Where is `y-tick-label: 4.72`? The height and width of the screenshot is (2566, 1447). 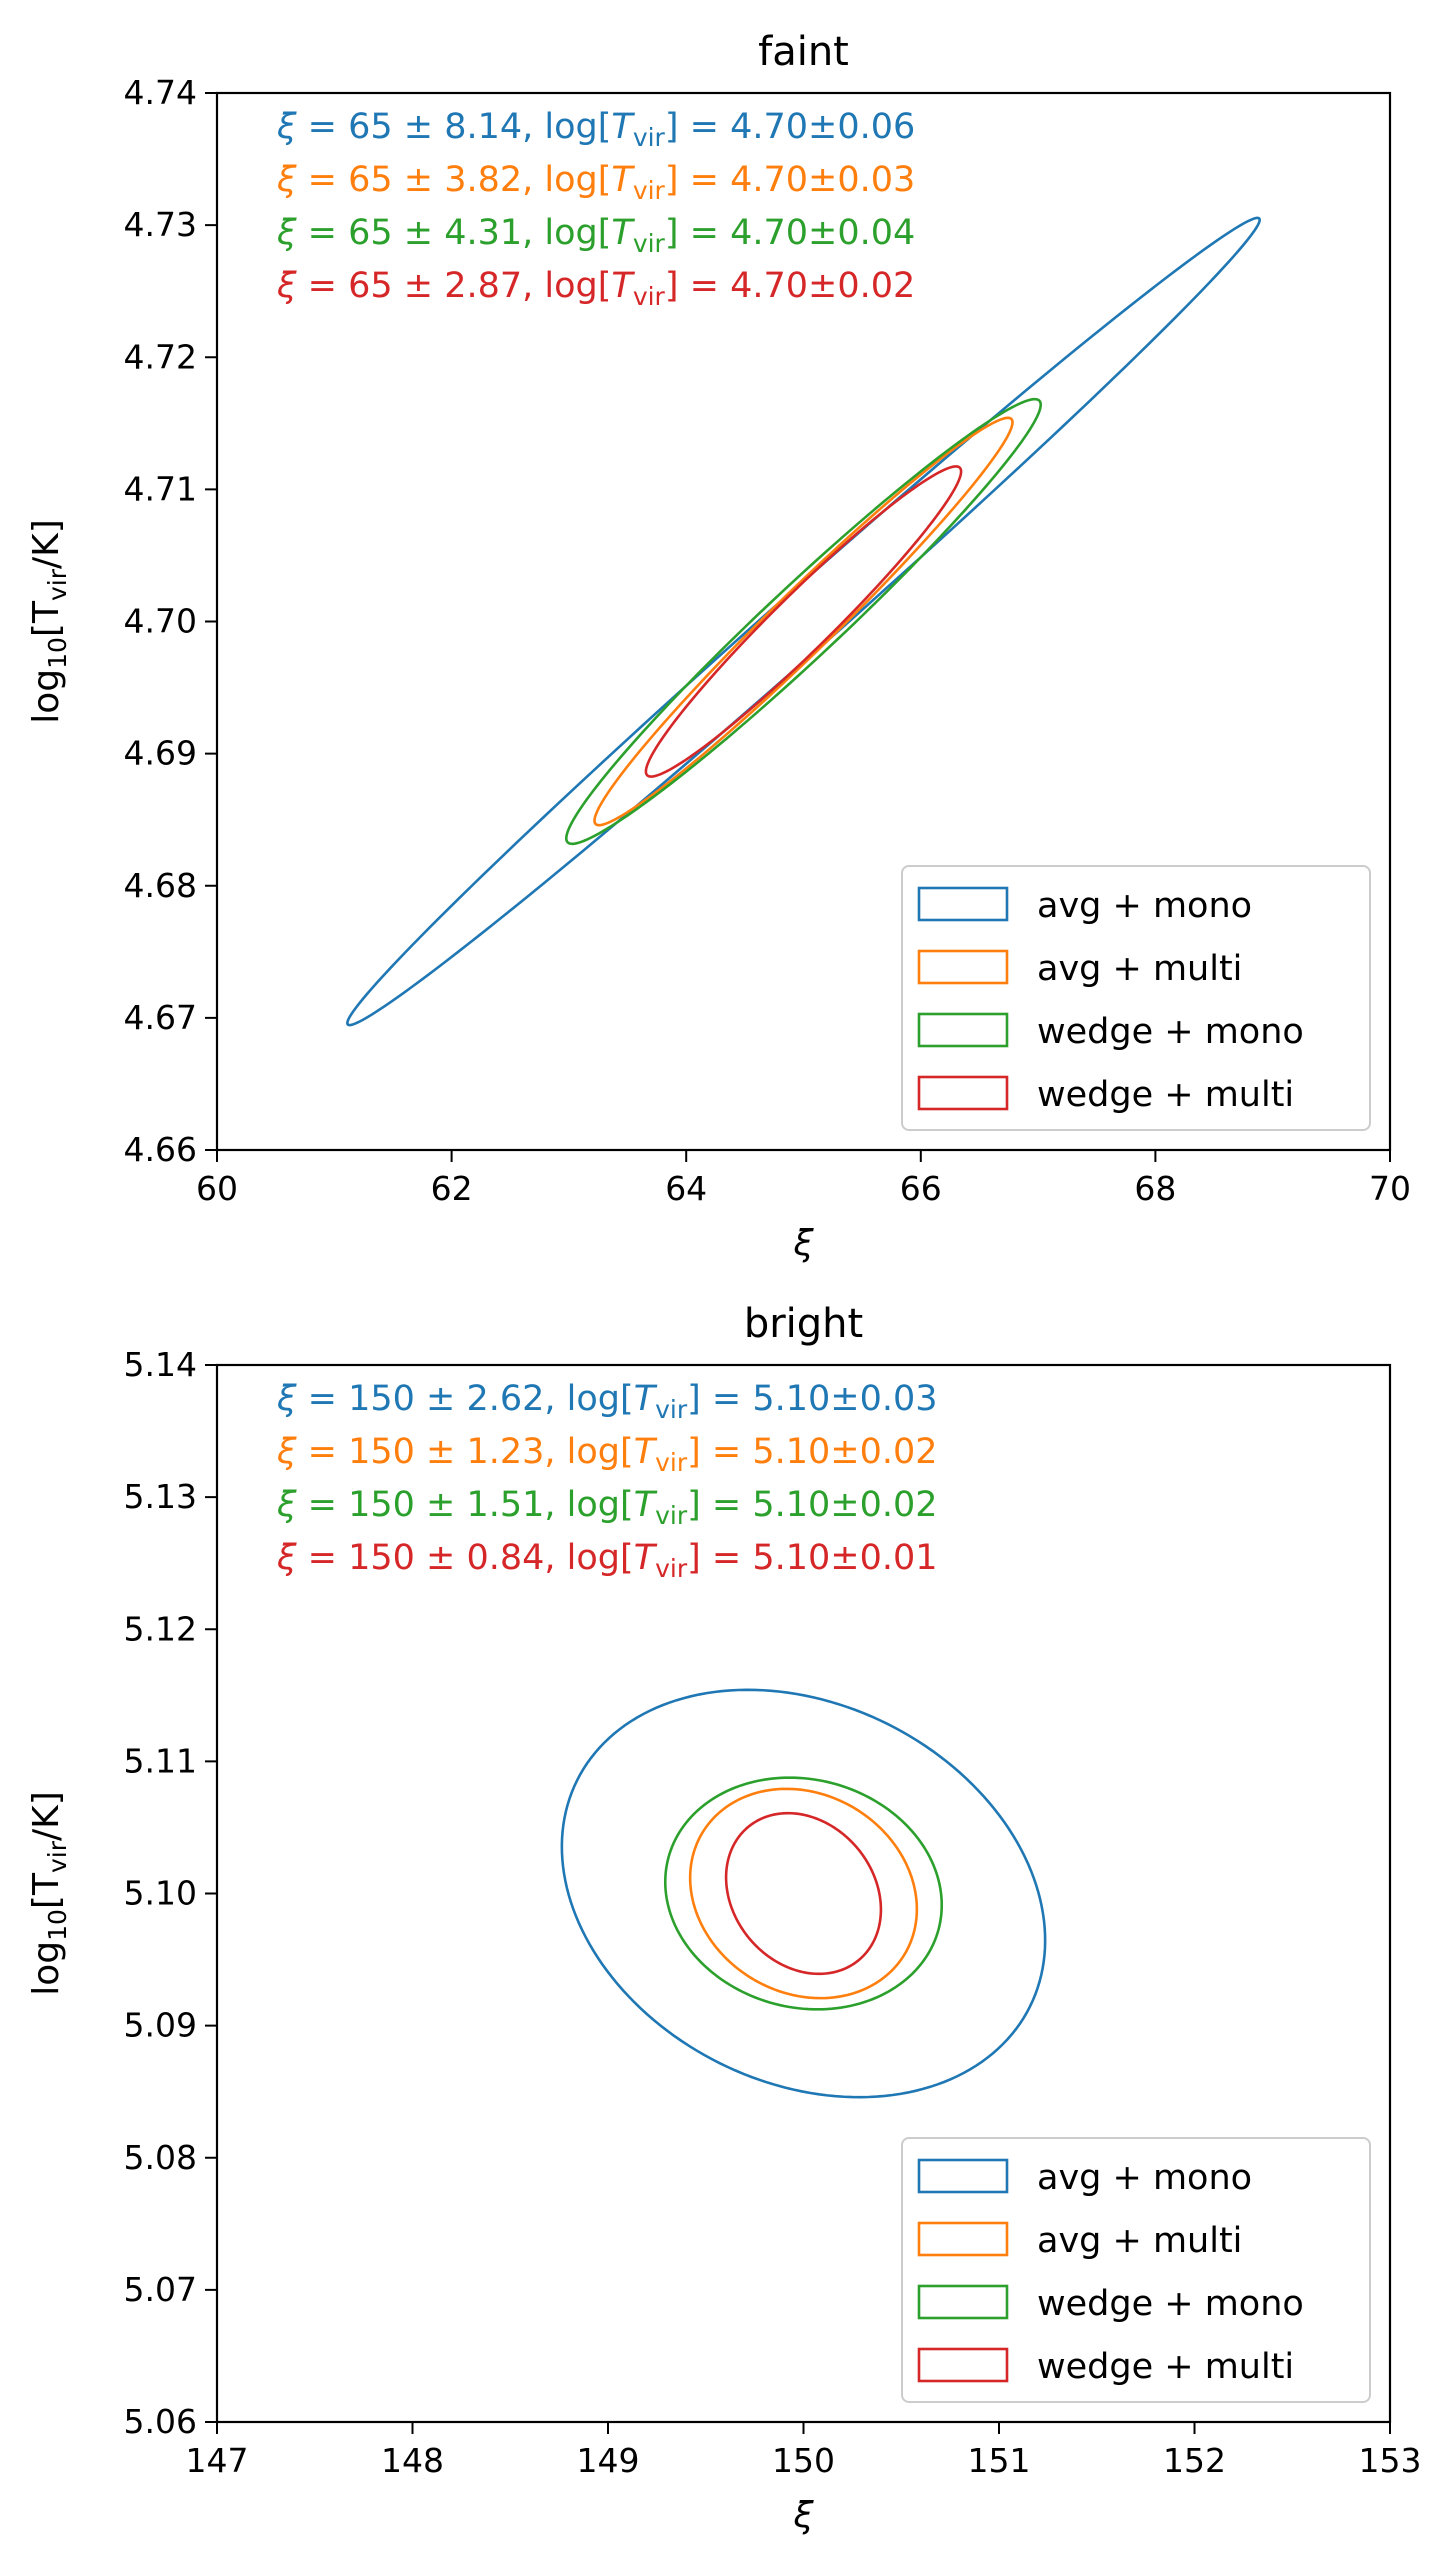
y-tick-label: 4.72 is located at coordinates (160, 356).